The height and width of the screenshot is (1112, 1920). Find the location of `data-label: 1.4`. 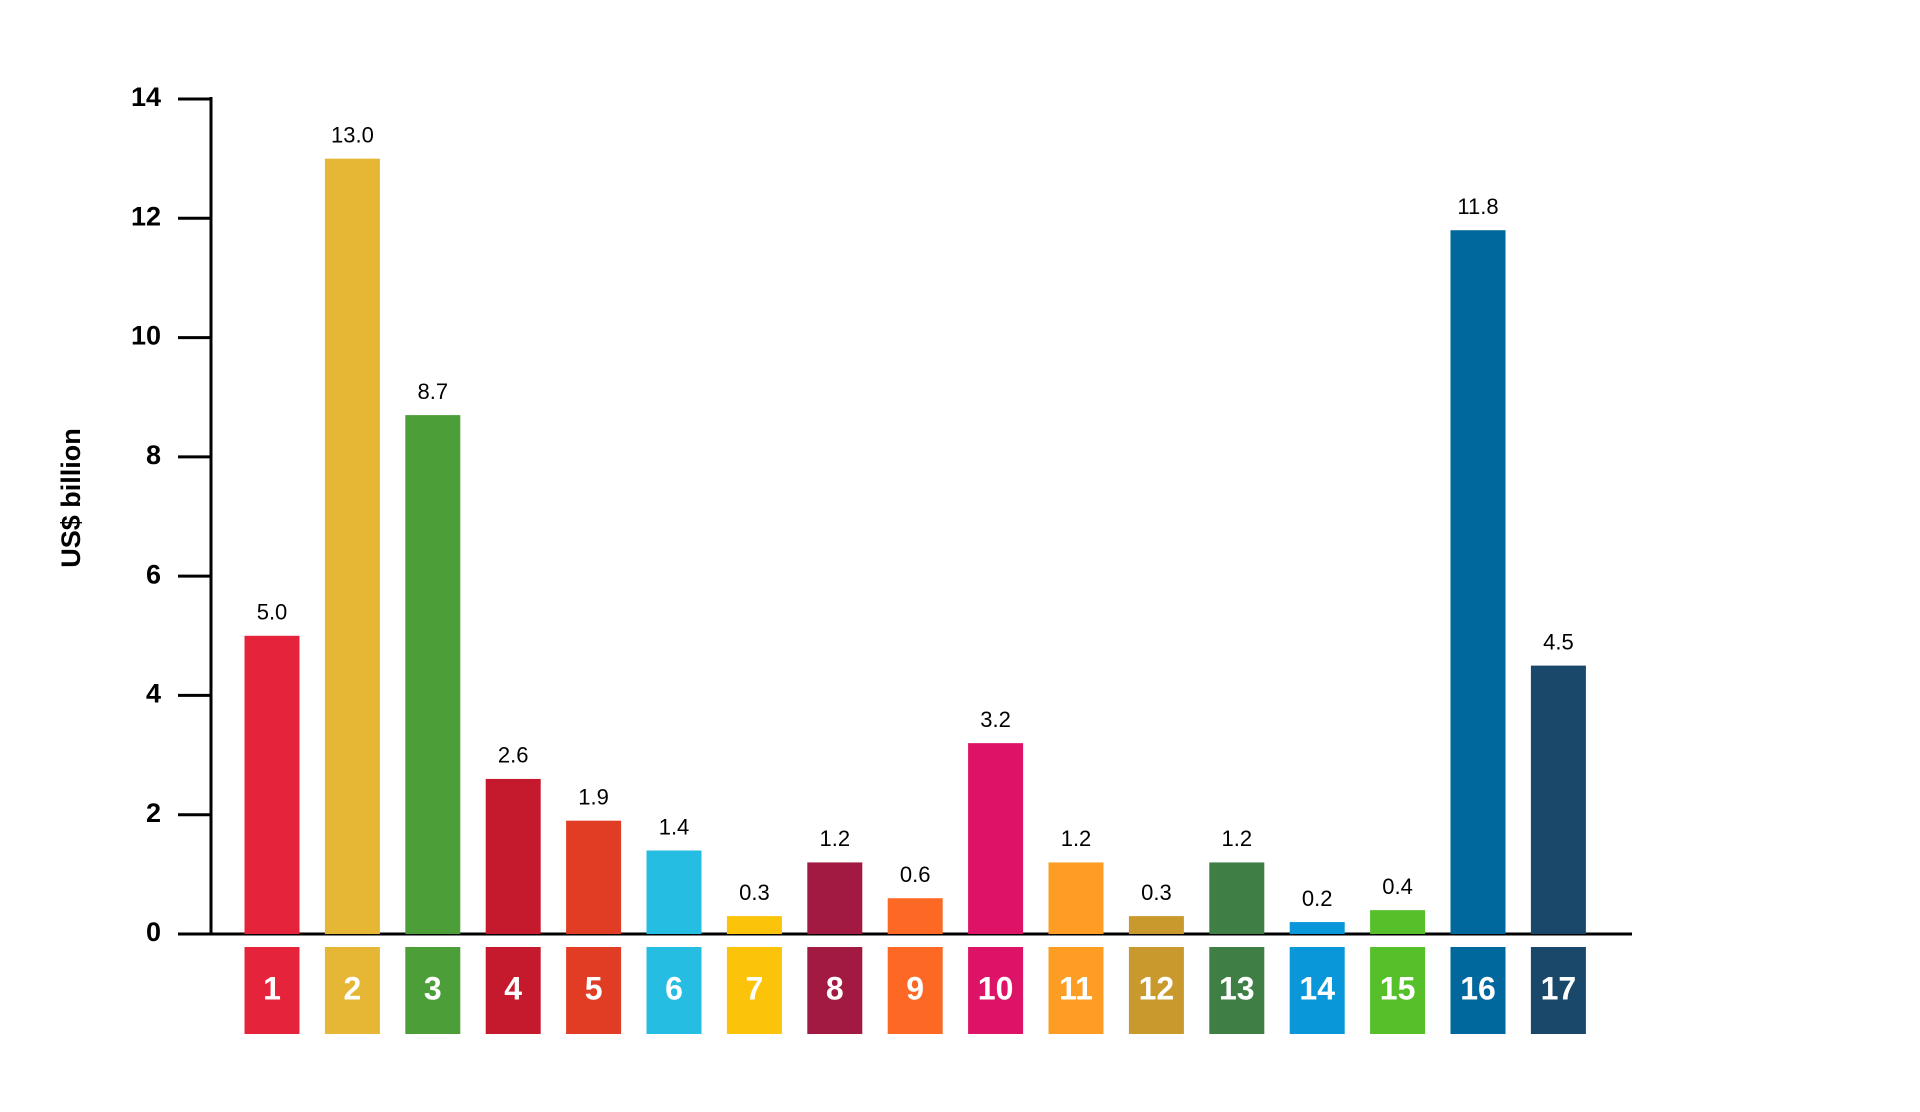

data-label: 1.4 is located at coordinates (674, 826).